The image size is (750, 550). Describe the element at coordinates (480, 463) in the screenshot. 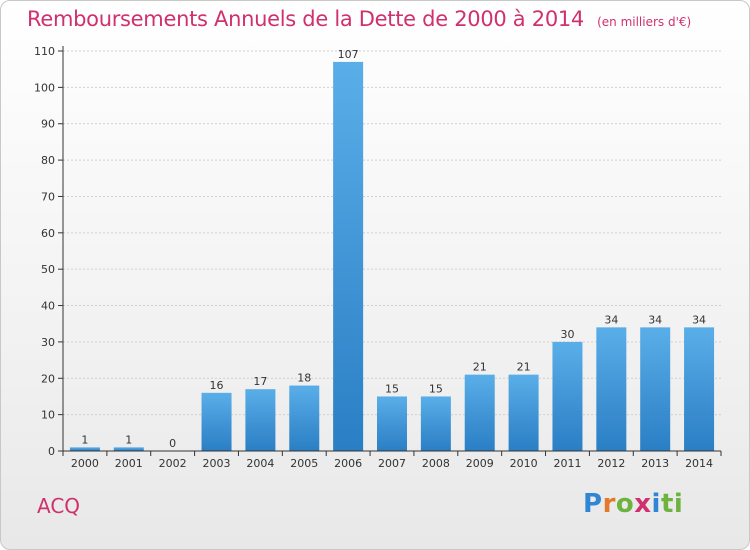

I see `x-tick-label: 2009` at that location.